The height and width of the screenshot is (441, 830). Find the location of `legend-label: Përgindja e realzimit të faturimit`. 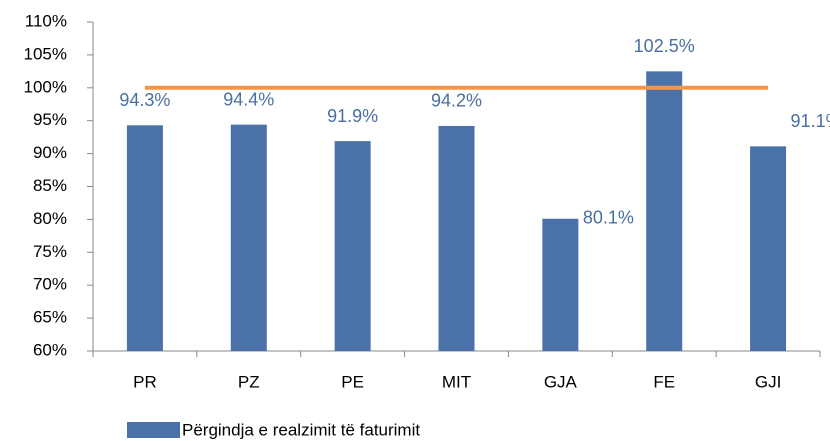

legend-label: Përgindja e realzimit të faturimit is located at coordinates (301, 429).